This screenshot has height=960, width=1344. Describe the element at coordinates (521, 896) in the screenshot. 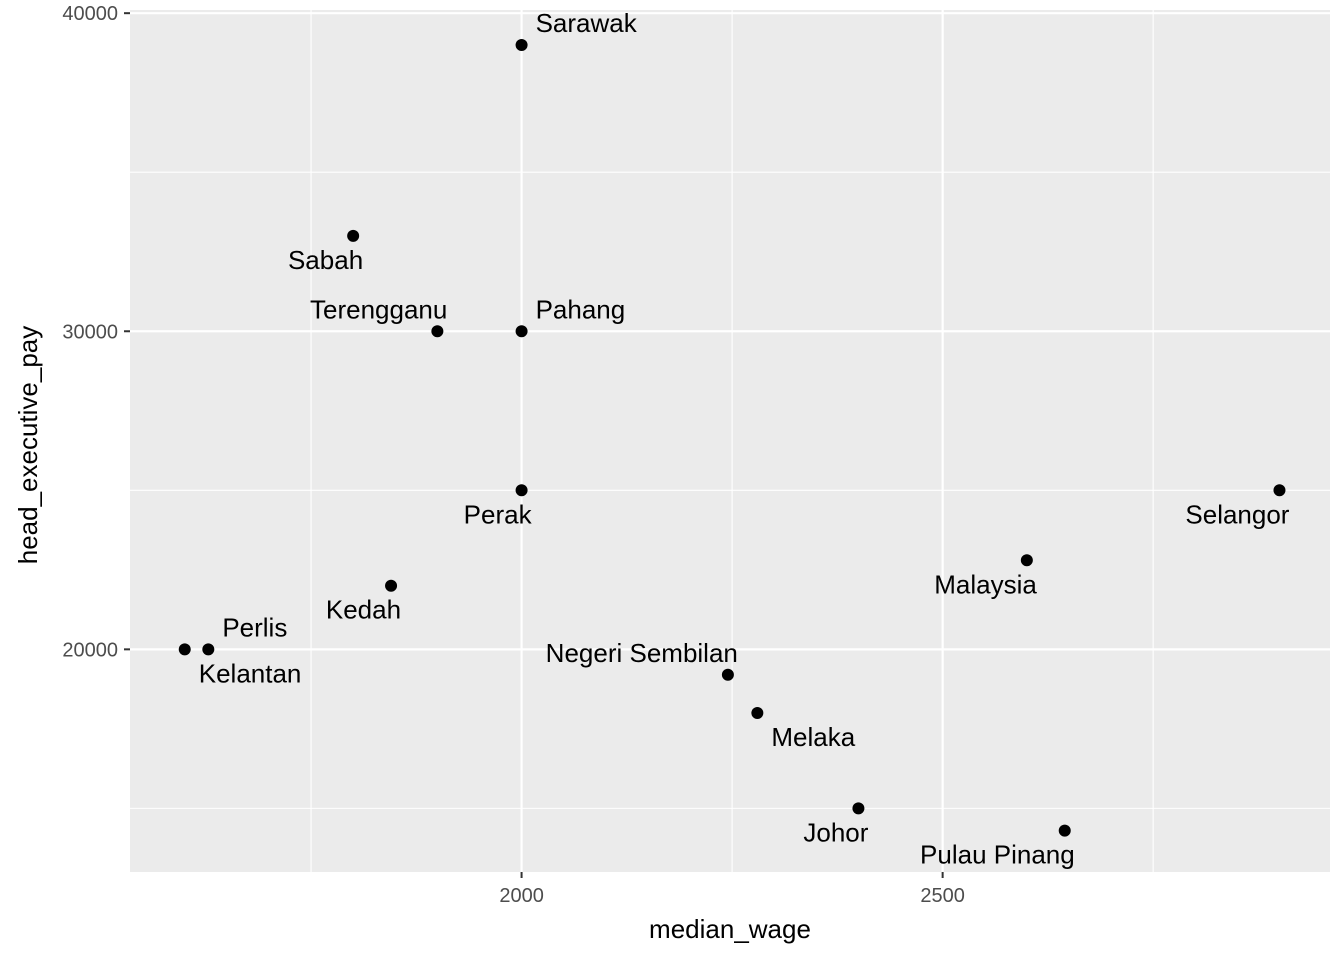

I see `x-tick-label: 2000` at that location.